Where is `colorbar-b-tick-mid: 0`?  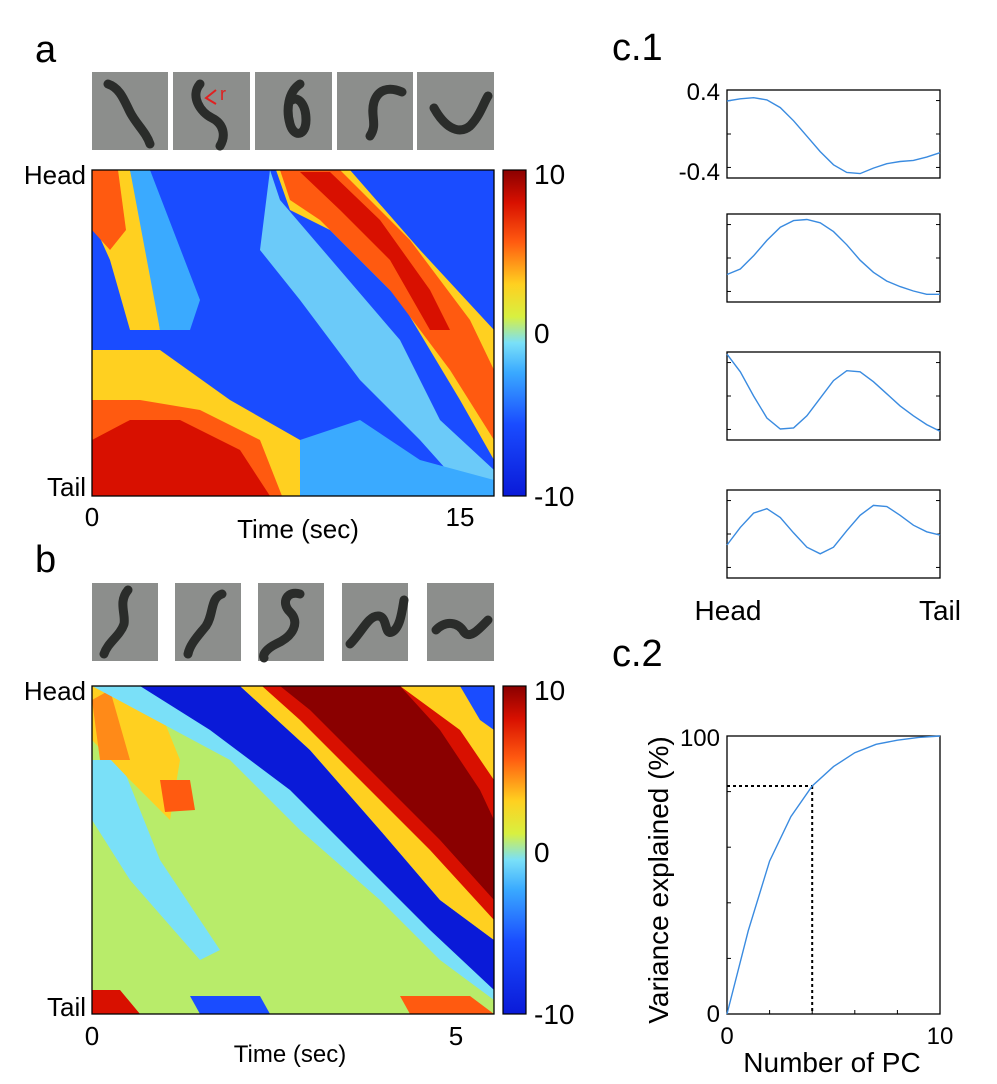
colorbar-b-tick-mid: 0 is located at coordinates (542, 852).